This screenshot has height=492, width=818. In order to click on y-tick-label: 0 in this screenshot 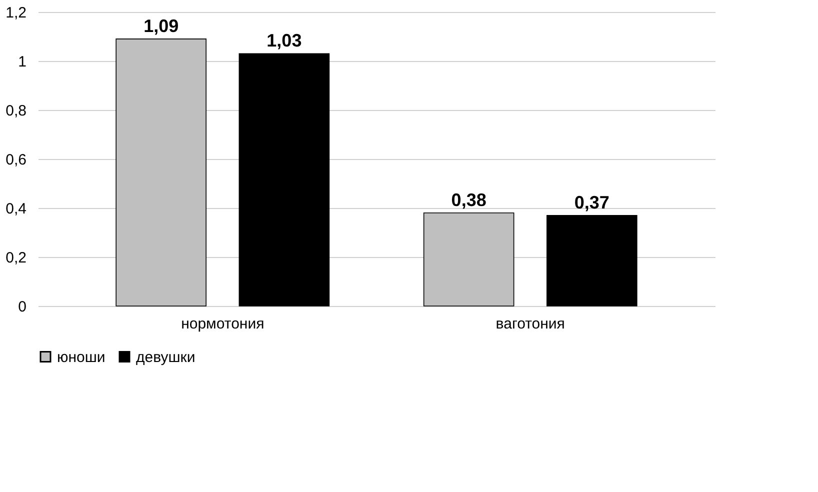, I will do `click(22, 307)`.